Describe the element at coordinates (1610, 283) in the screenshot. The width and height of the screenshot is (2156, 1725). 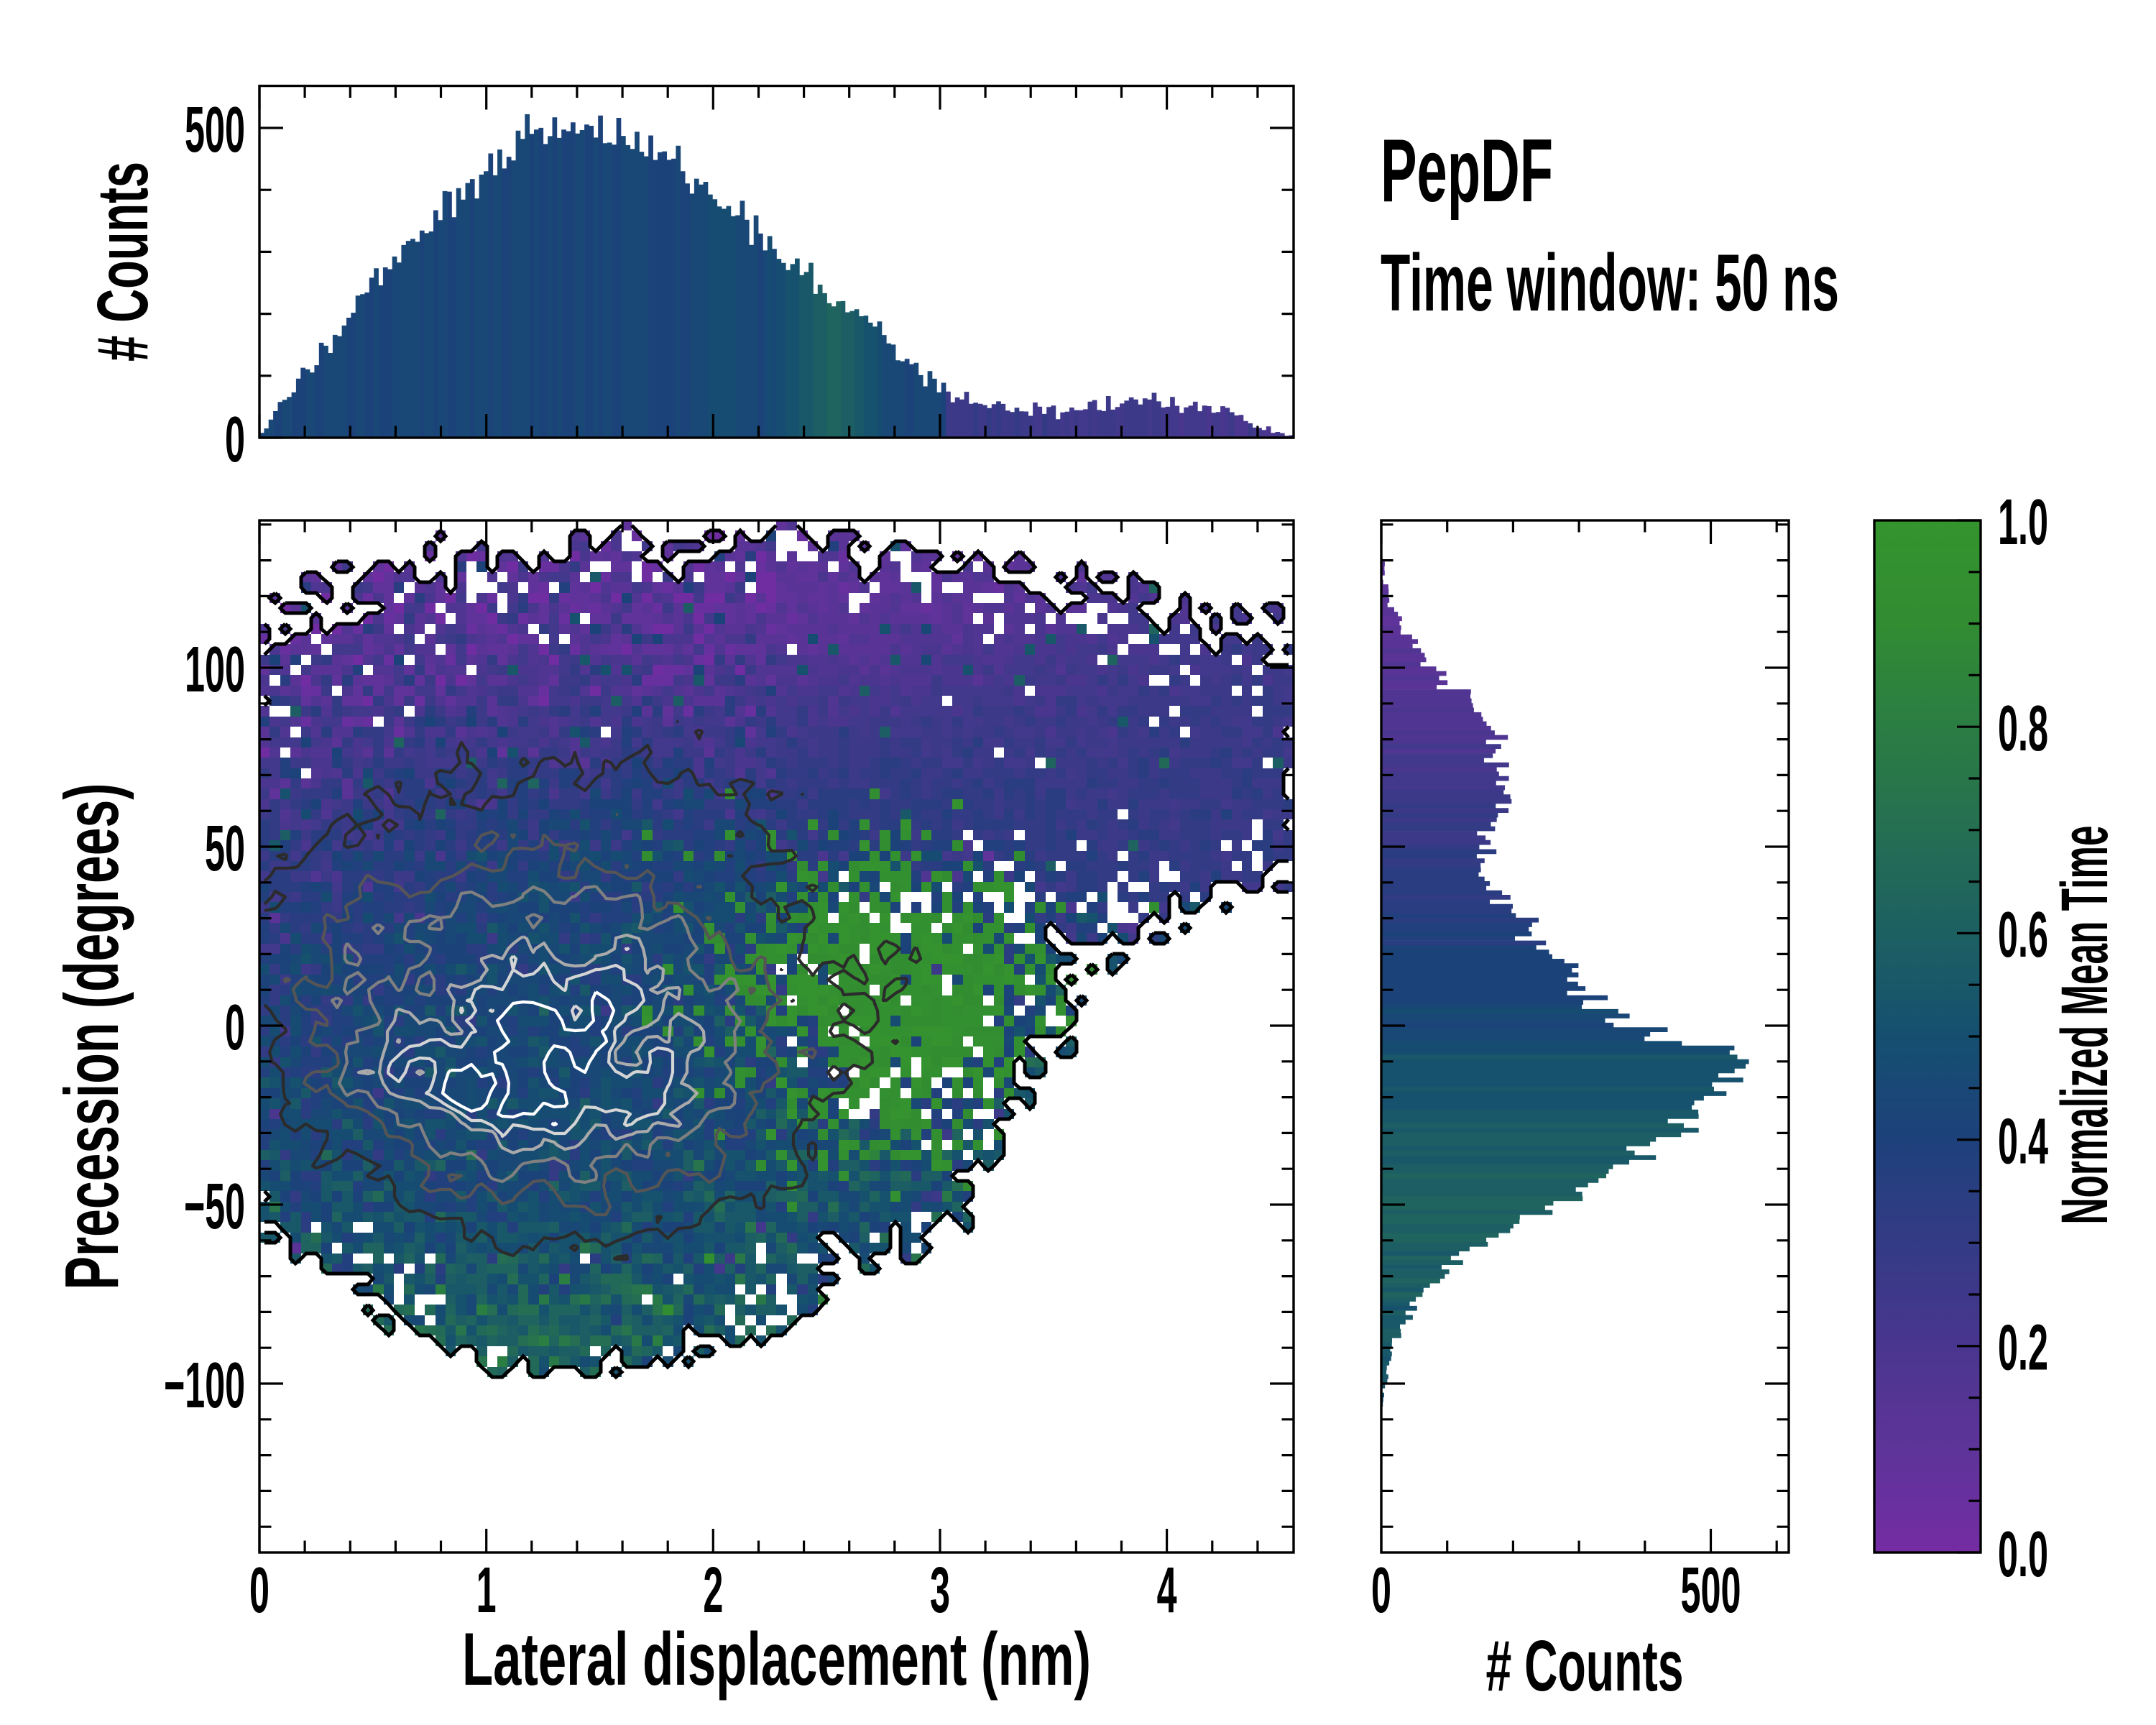
I see `svg-text: Time window: 50 ns` at that location.